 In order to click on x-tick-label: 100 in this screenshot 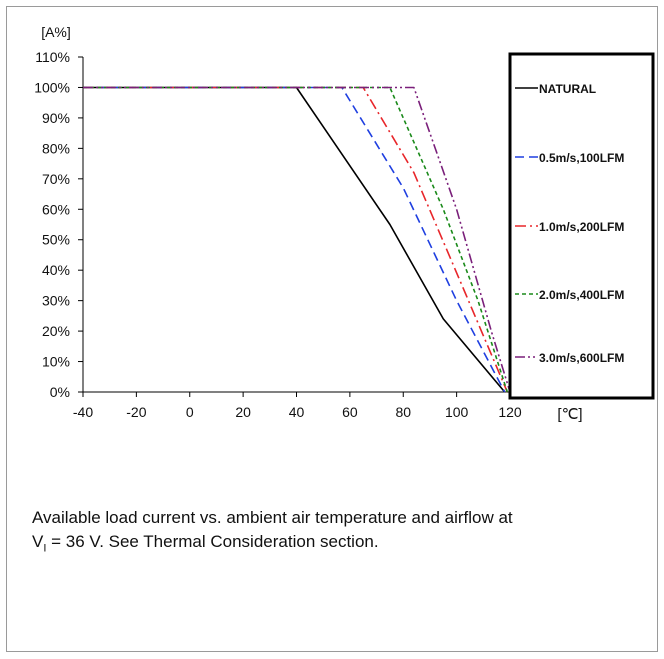, I will do `click(457, 412)`.